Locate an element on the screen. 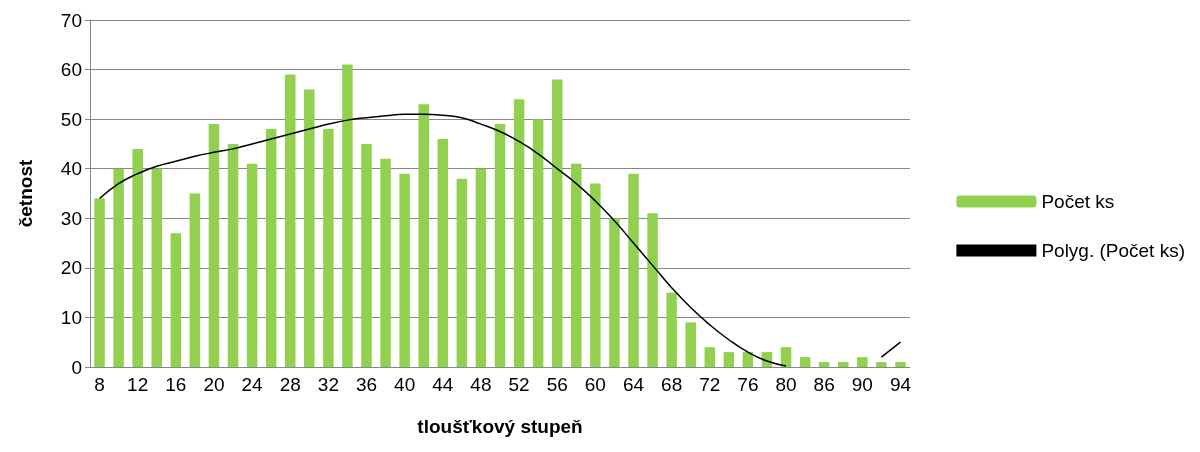  x-tick-label: 20 is located at coordinates (214, 384).